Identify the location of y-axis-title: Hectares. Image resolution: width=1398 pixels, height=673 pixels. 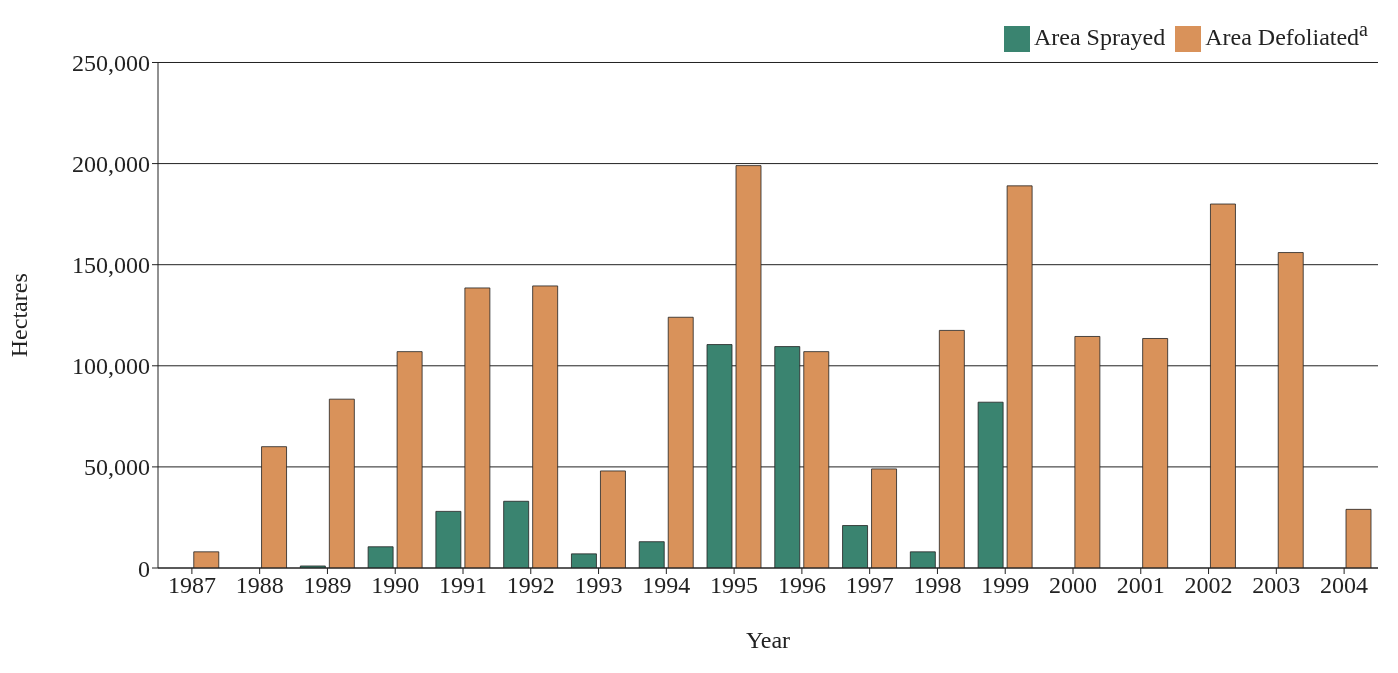
(18, 315).